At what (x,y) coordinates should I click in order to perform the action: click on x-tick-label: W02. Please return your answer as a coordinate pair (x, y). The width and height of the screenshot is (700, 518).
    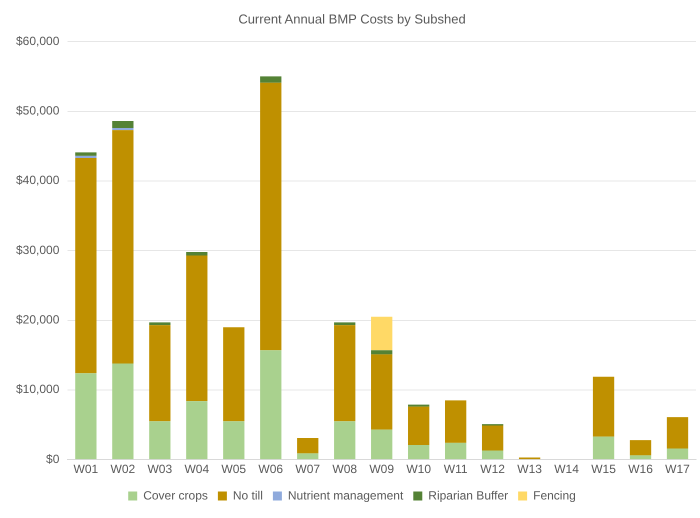
    Looking at the image, I should click on (123, 469).